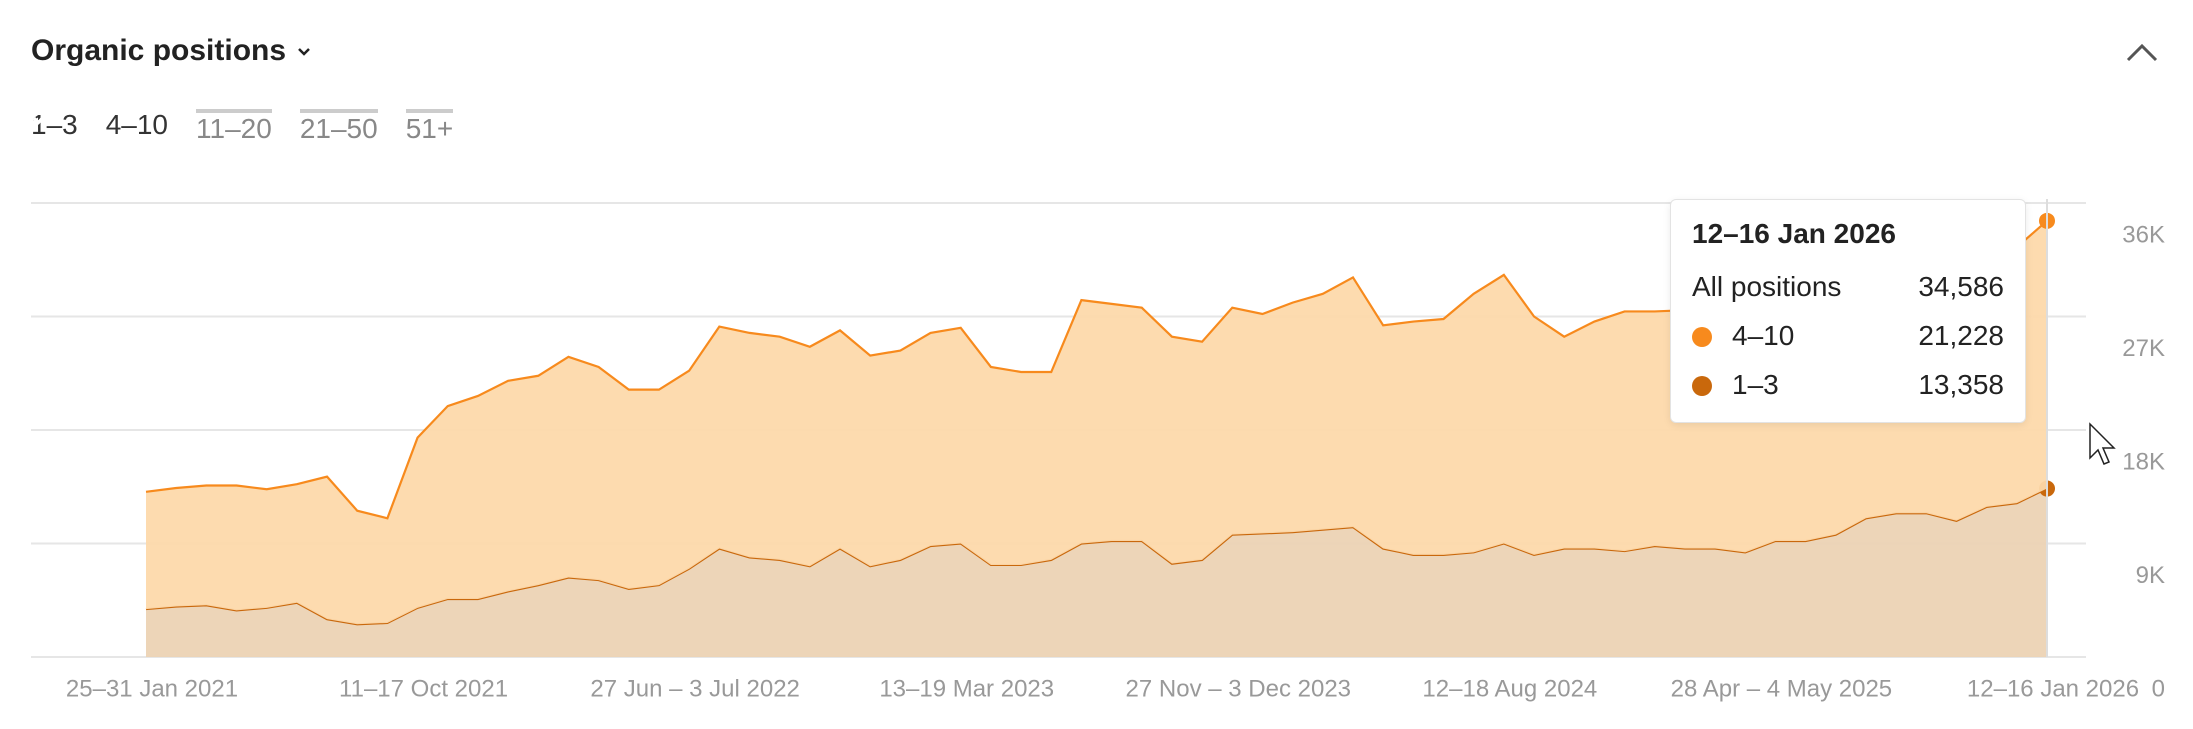 The image size is (2193, 729). I want to click on tooltip-row: All positions 34,586, so click(1848, 286).